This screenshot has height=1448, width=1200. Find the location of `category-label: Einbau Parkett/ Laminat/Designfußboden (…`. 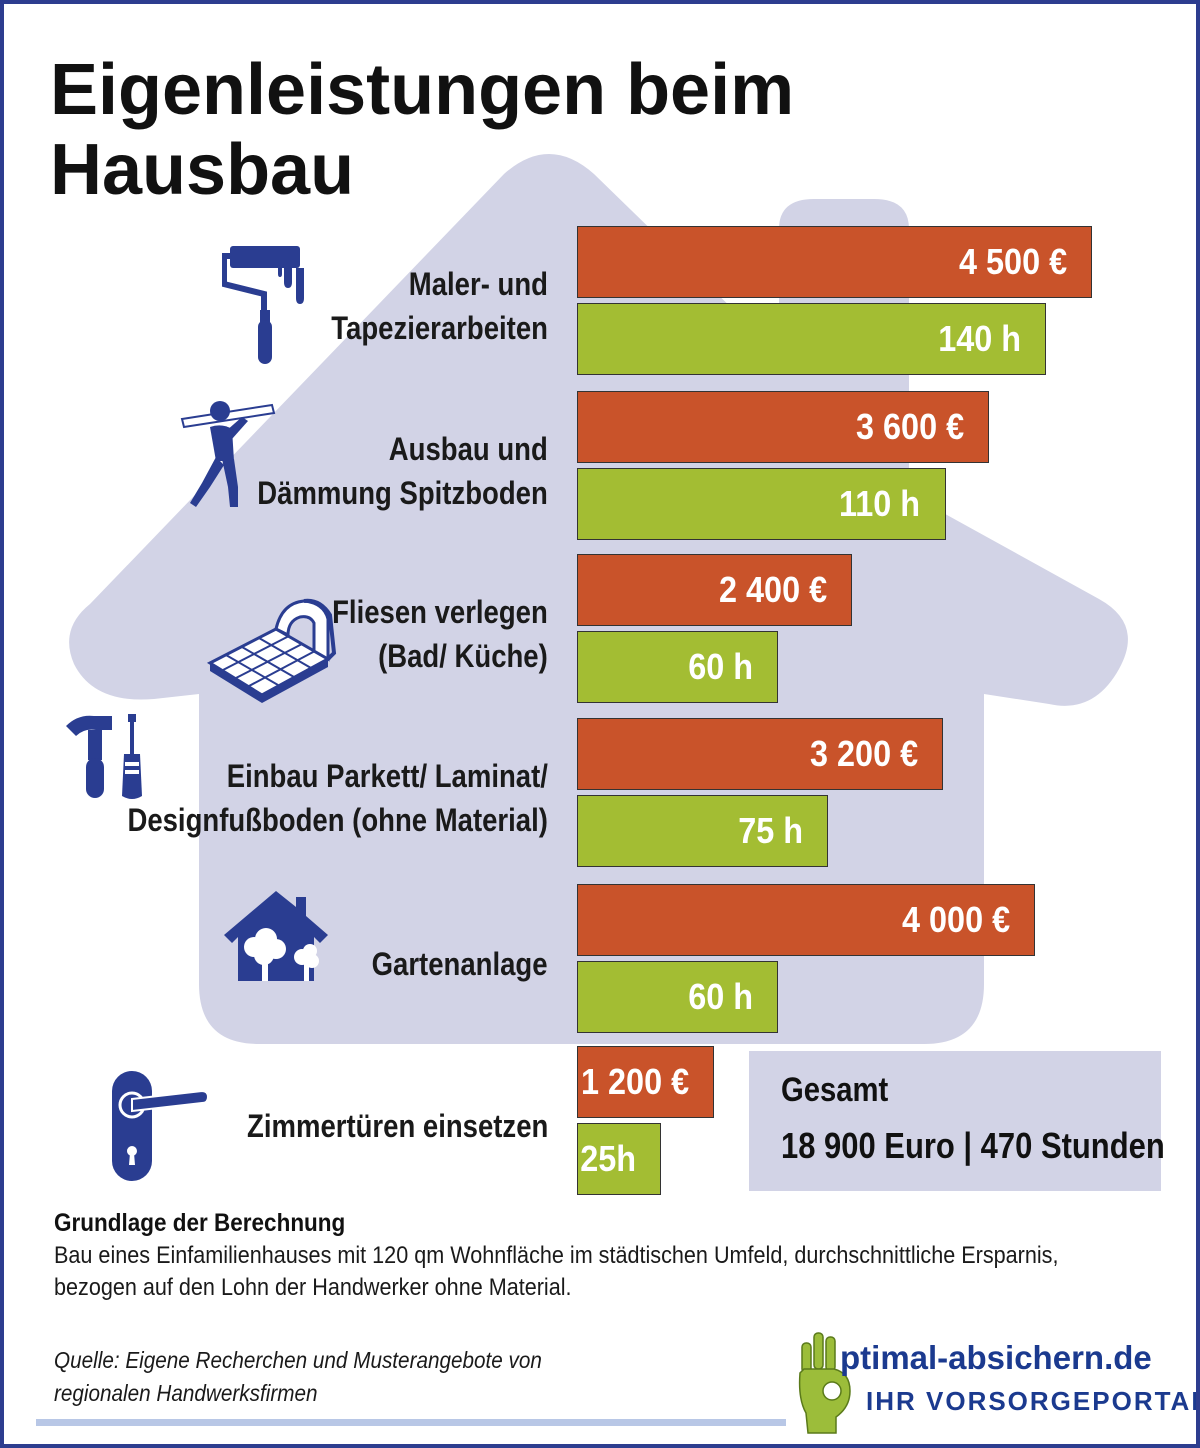

category-label: Einbau Parkett/ Laminat/Designfußboden (… is located at coordinates (338, 798).